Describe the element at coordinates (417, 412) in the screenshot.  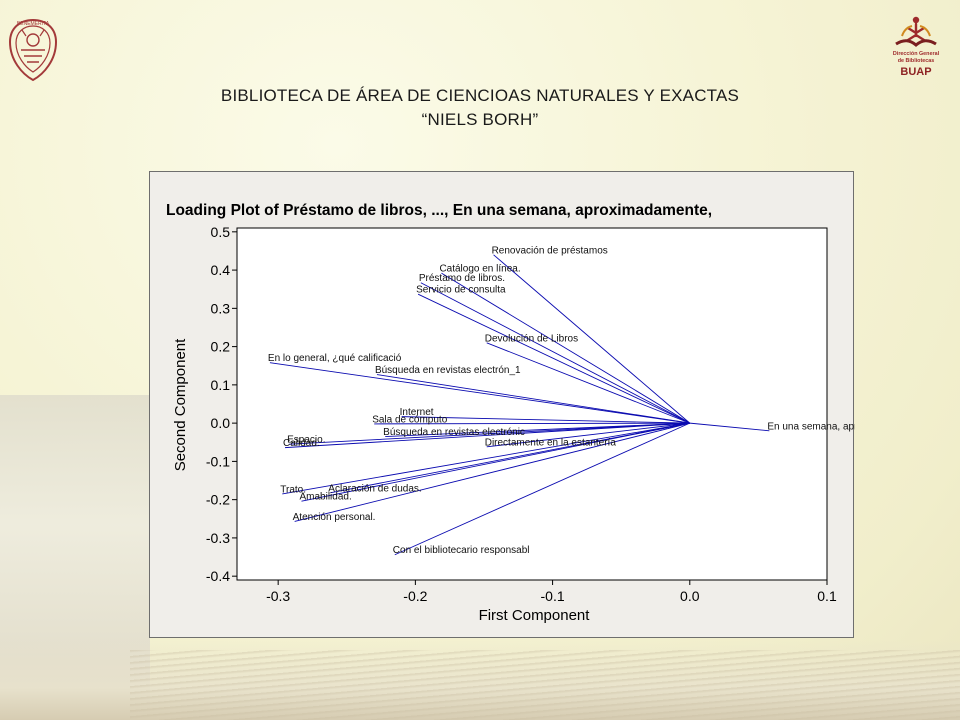
I see `loading-label: Internet` at that location.